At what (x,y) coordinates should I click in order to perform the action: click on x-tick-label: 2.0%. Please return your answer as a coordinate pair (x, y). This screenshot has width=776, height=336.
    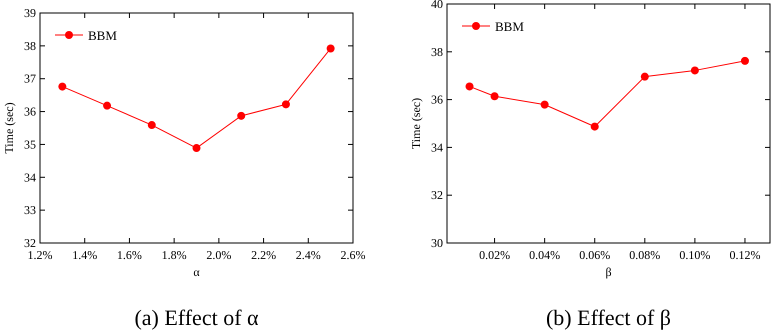
    Looking at the image, I should click on (219, 255).